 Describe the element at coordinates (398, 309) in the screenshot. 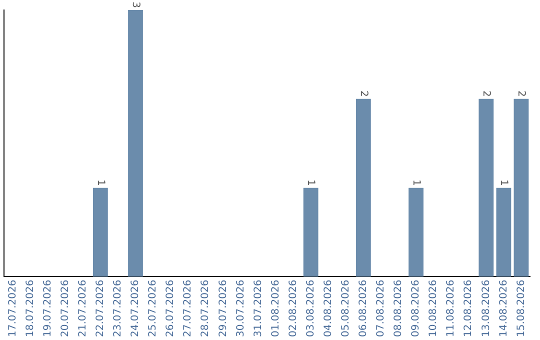

I see `x-tick-label: 08.08.2026` at that location.